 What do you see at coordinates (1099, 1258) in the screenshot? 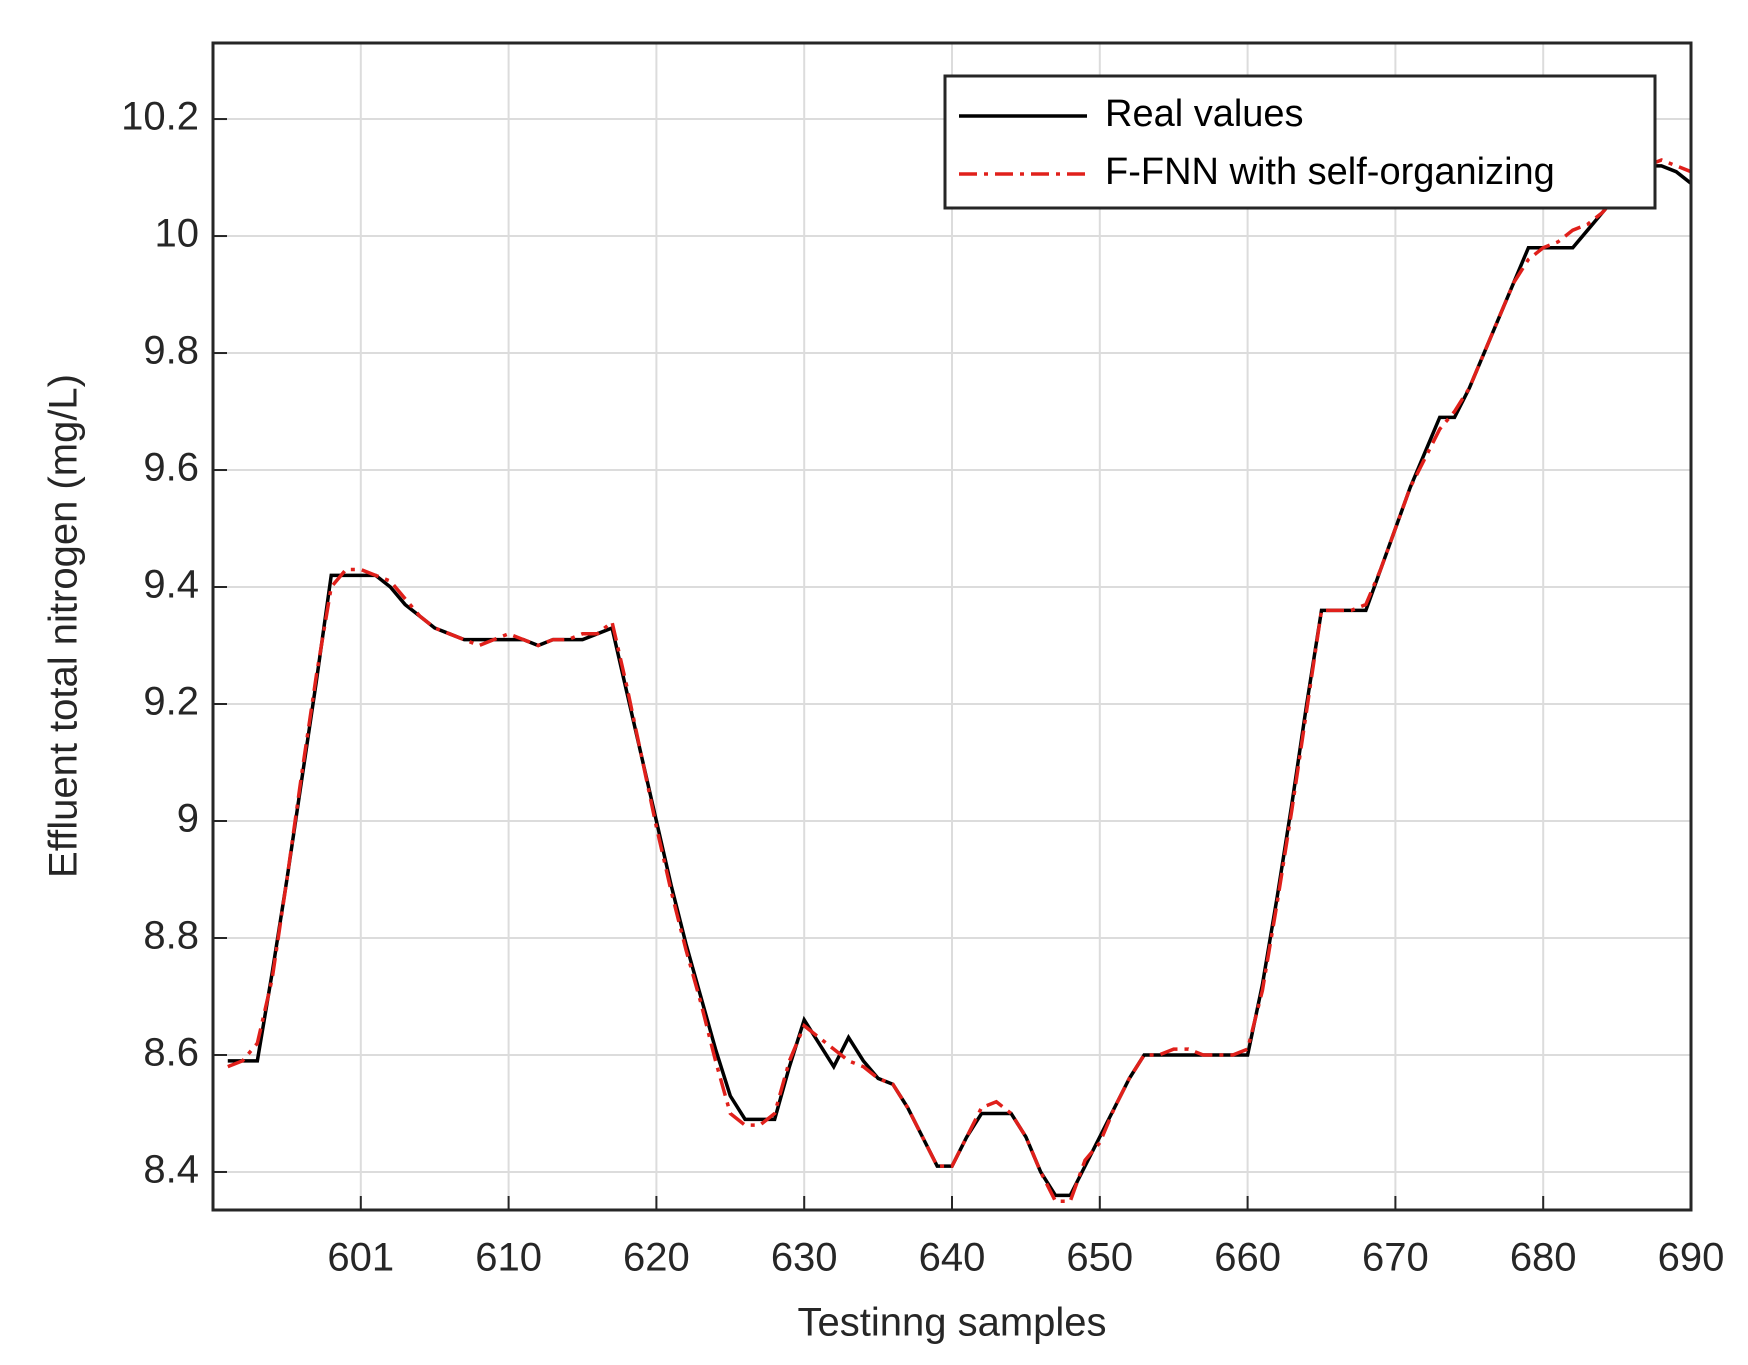
I see `x-tick-label: 650` at bounding box center [1099, 1258].